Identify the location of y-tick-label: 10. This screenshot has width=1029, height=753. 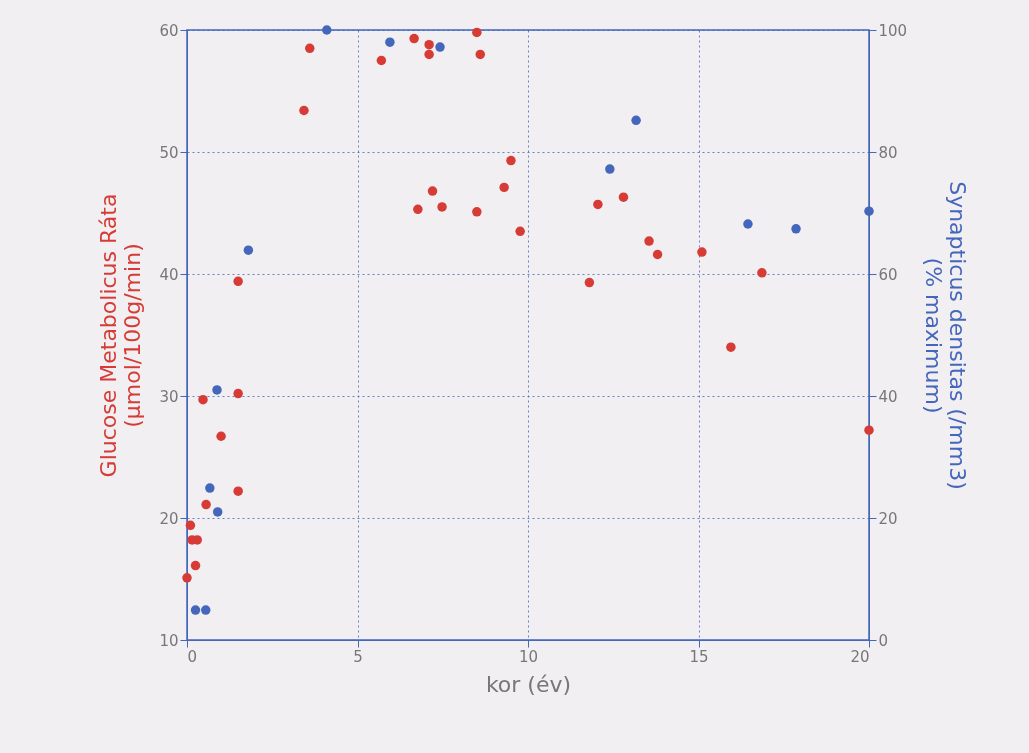
(169, 640).